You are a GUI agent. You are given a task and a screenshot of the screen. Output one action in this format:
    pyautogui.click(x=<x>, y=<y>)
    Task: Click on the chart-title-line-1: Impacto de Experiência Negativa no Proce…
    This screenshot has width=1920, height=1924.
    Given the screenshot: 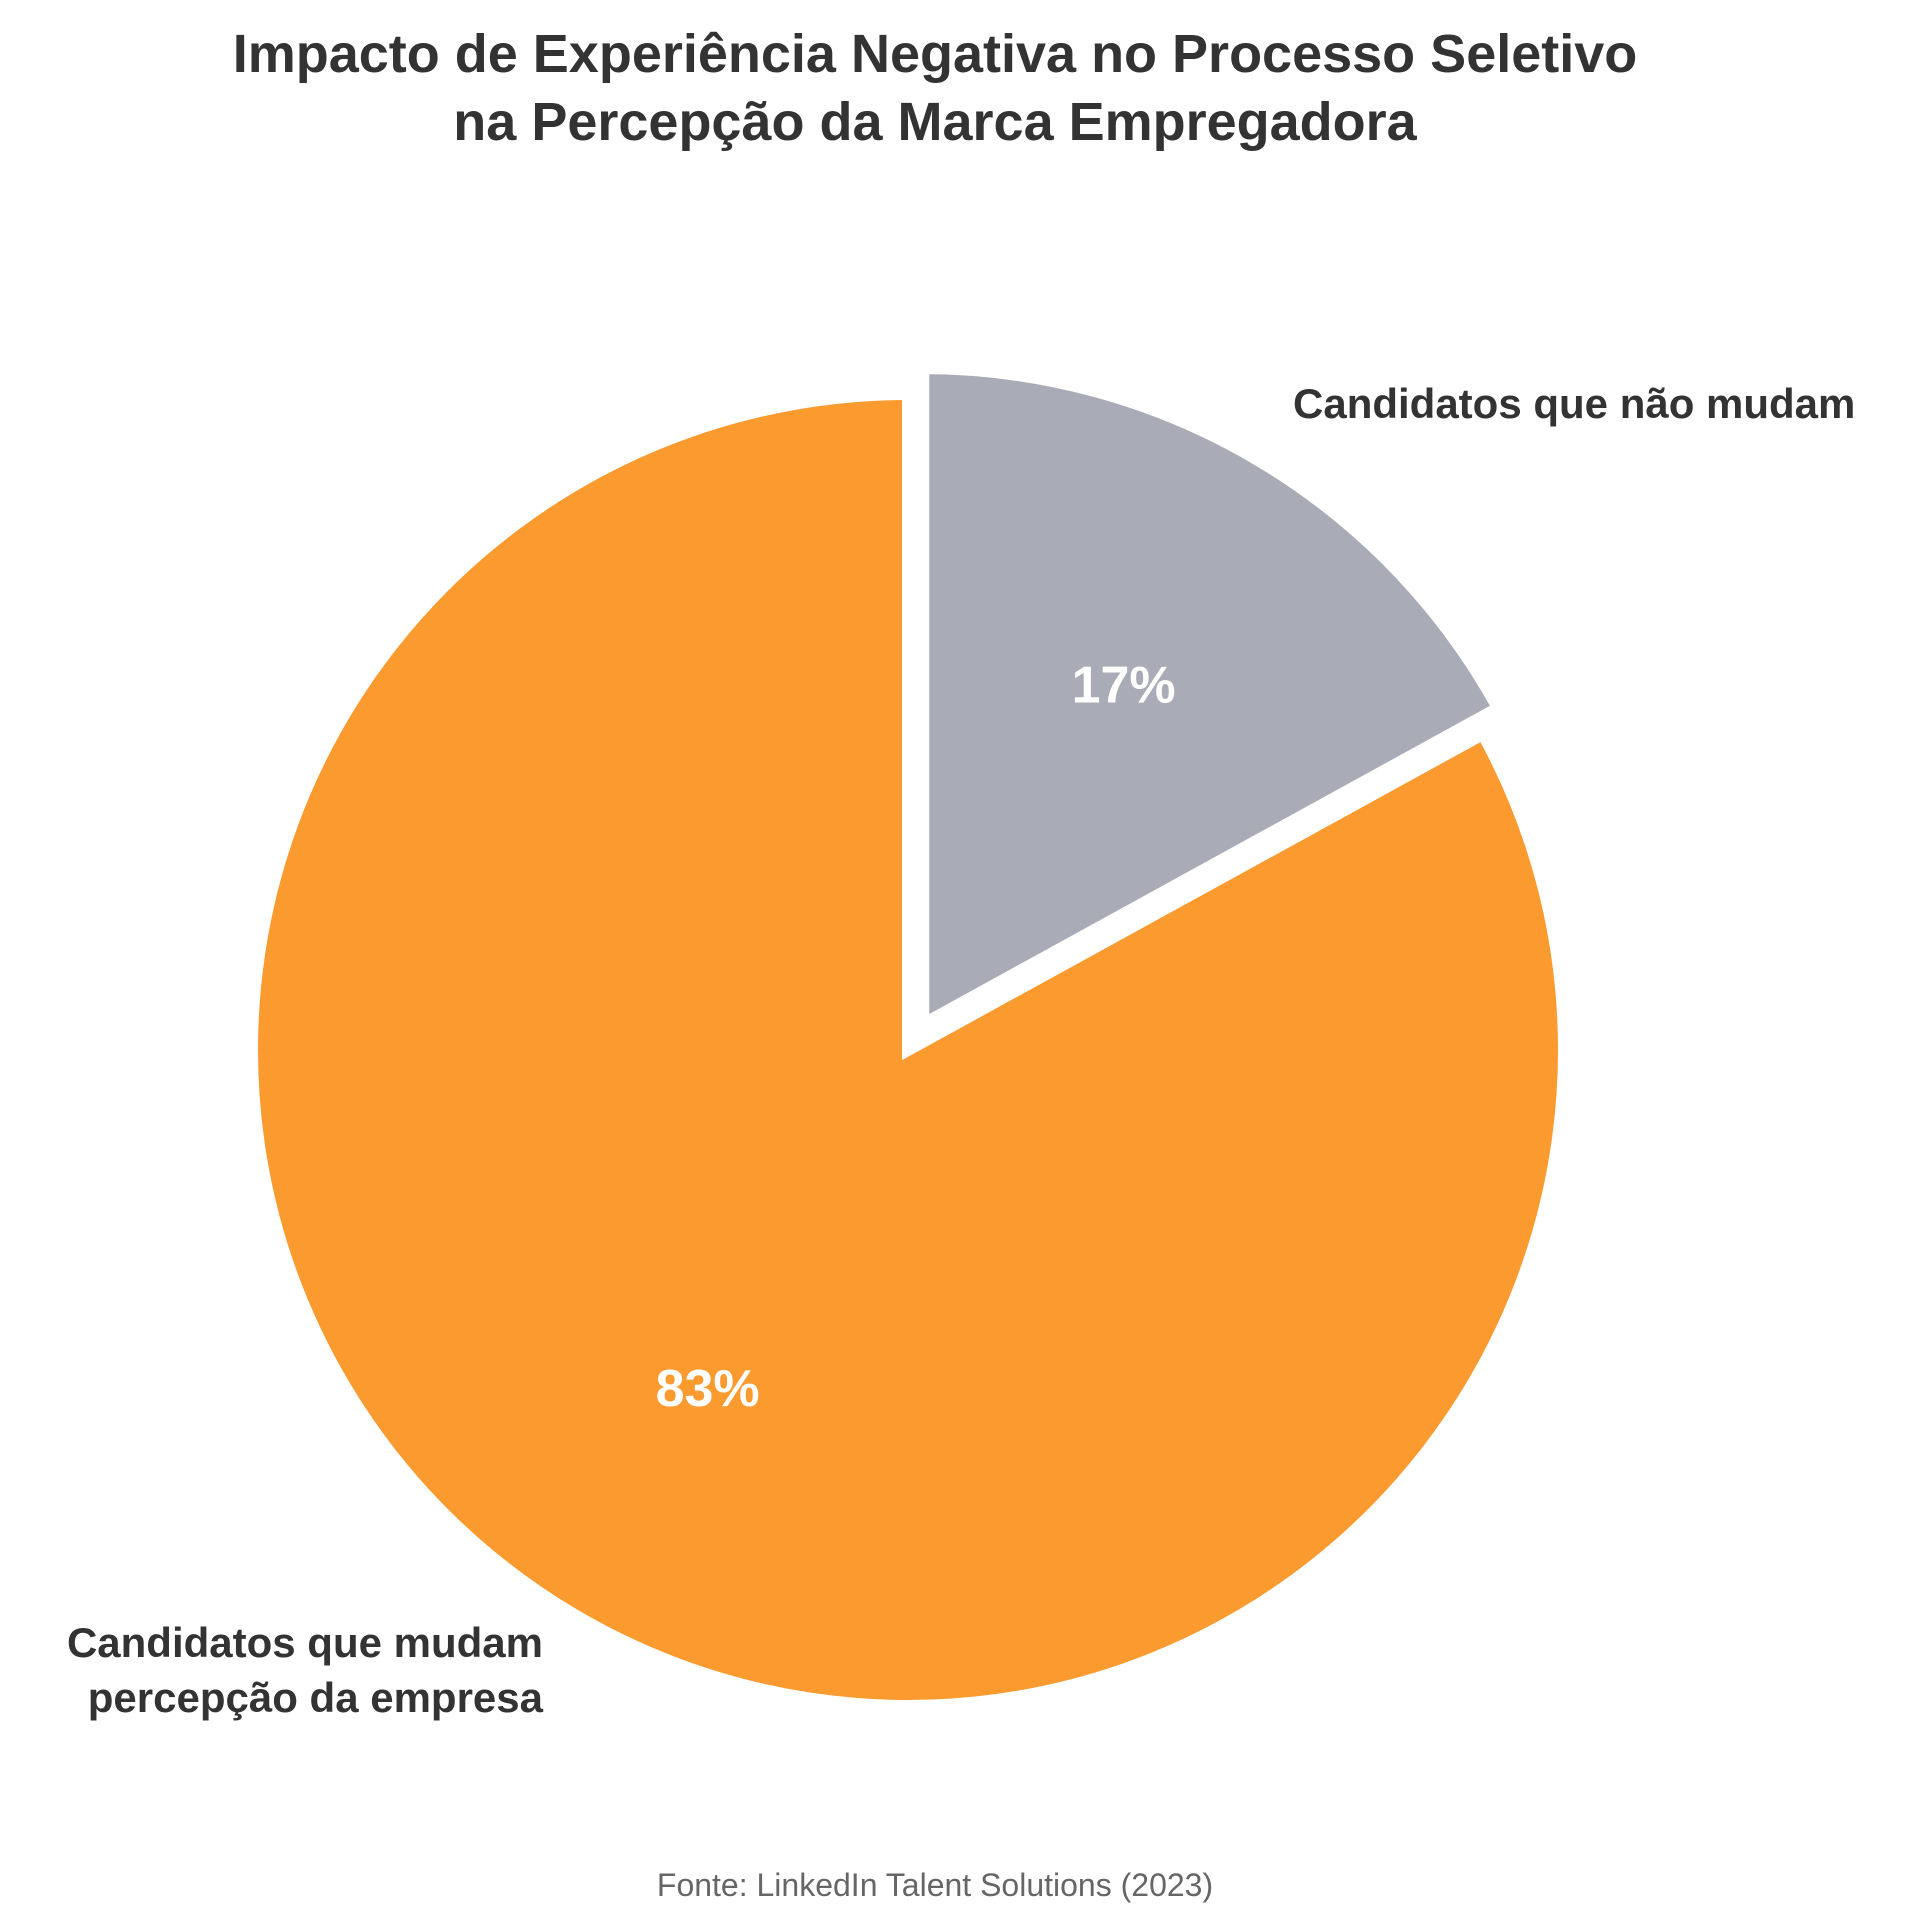 What is the action you would take?
    pyautogui.click(x=935, y=54)
    